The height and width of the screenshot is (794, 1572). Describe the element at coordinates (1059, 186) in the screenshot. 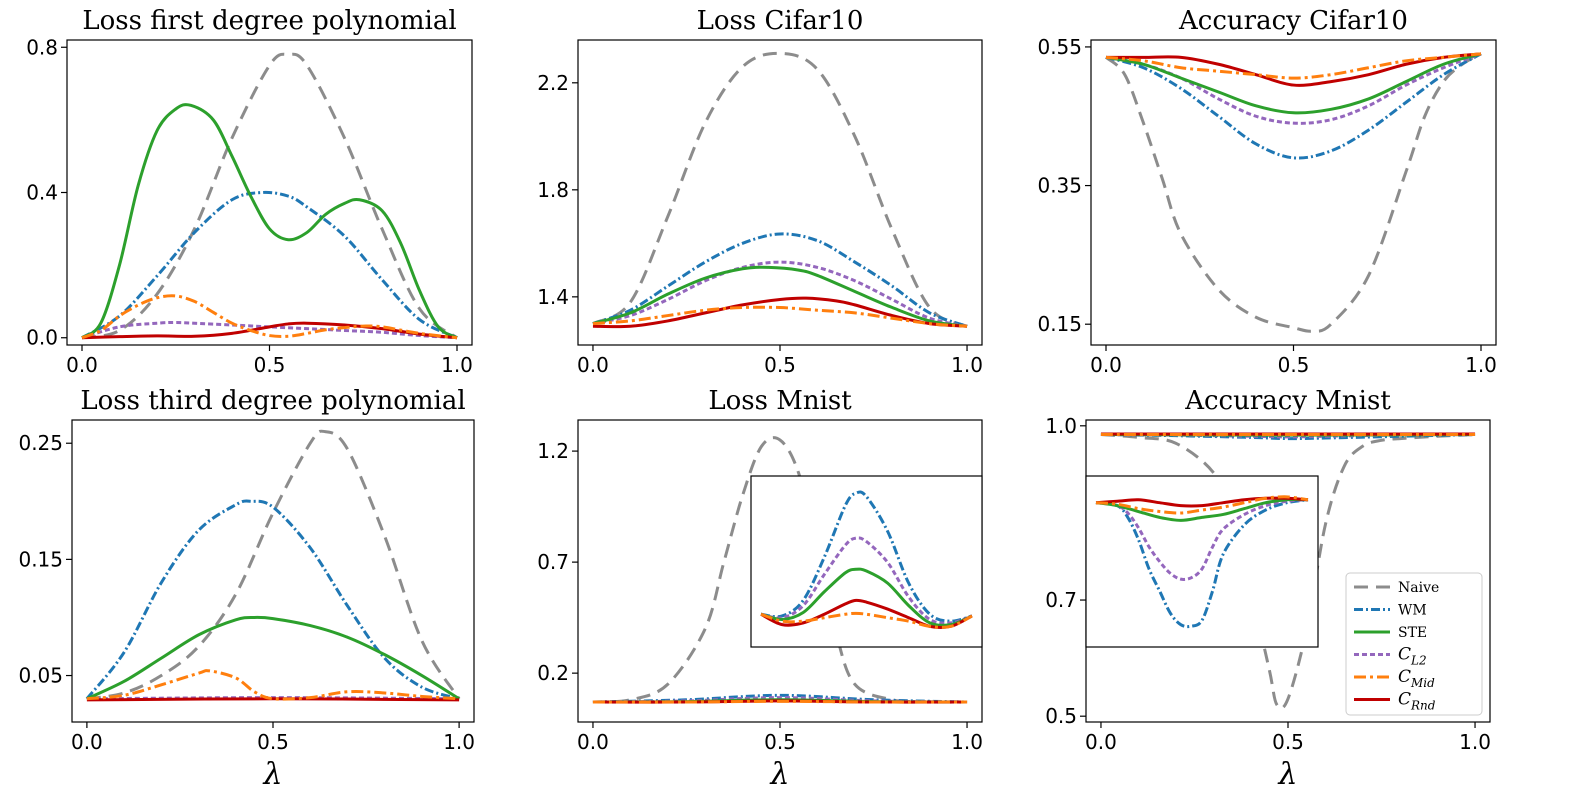

I see `y-tick-label: 0.35` at that location.